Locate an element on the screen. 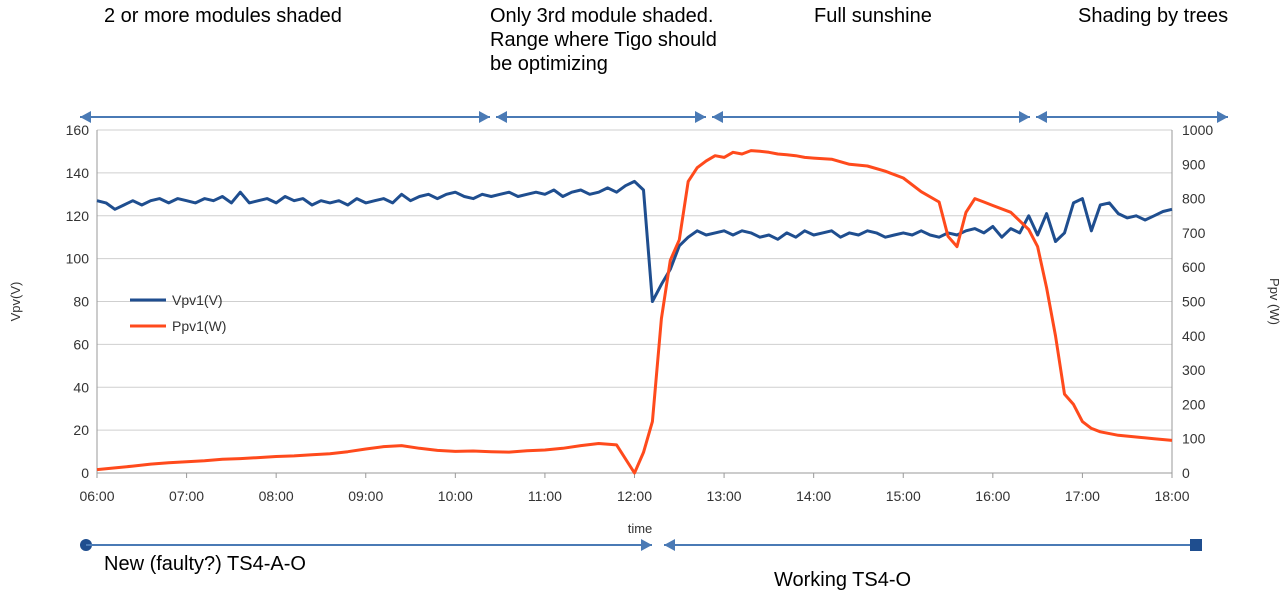  x-tick-label: 16:00 is located at coordinates (992, 496).